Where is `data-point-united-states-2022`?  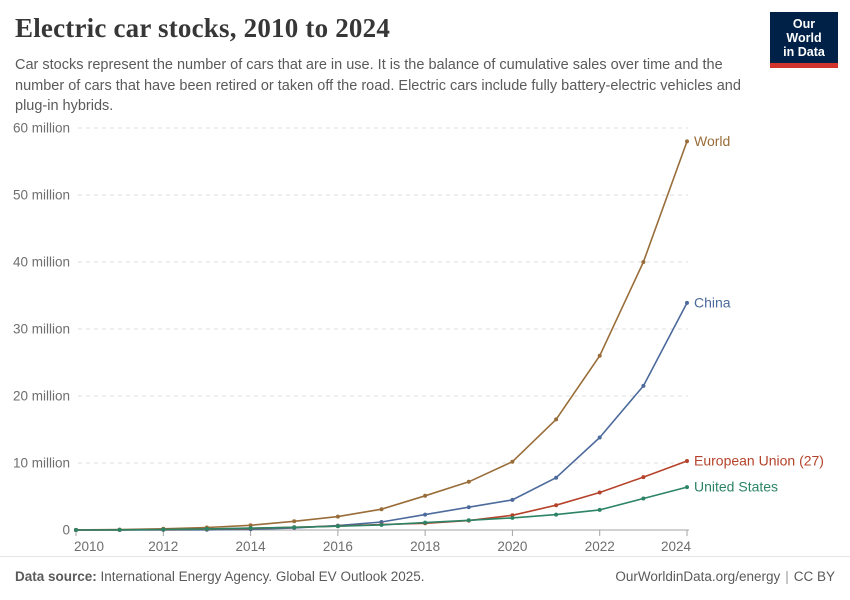
data-point-united-states-2022 is located at coordinates (599, 509).